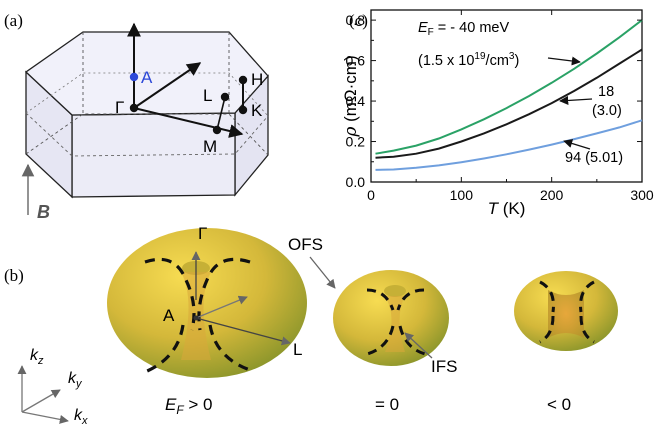 This screenshot has width=661, height=435. Describe the element at coordinates (642, 195) in the screenshot. I see `x-tick-label-3: 300` at that location.